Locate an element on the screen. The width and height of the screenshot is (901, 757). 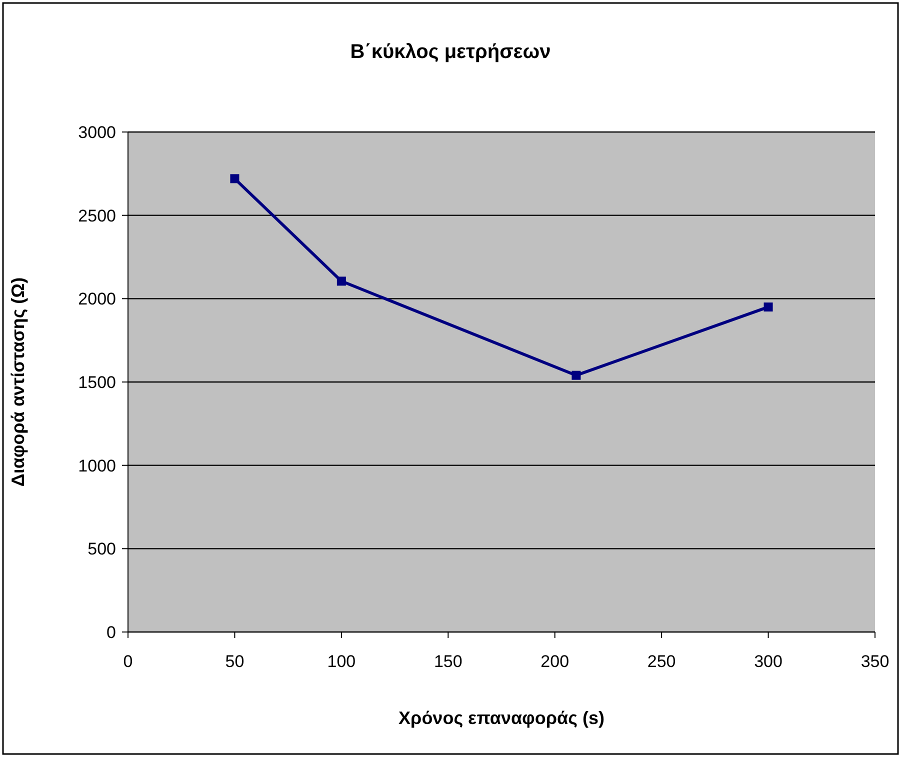
x-tick-label: 200 is located at coordinates (555, 661).